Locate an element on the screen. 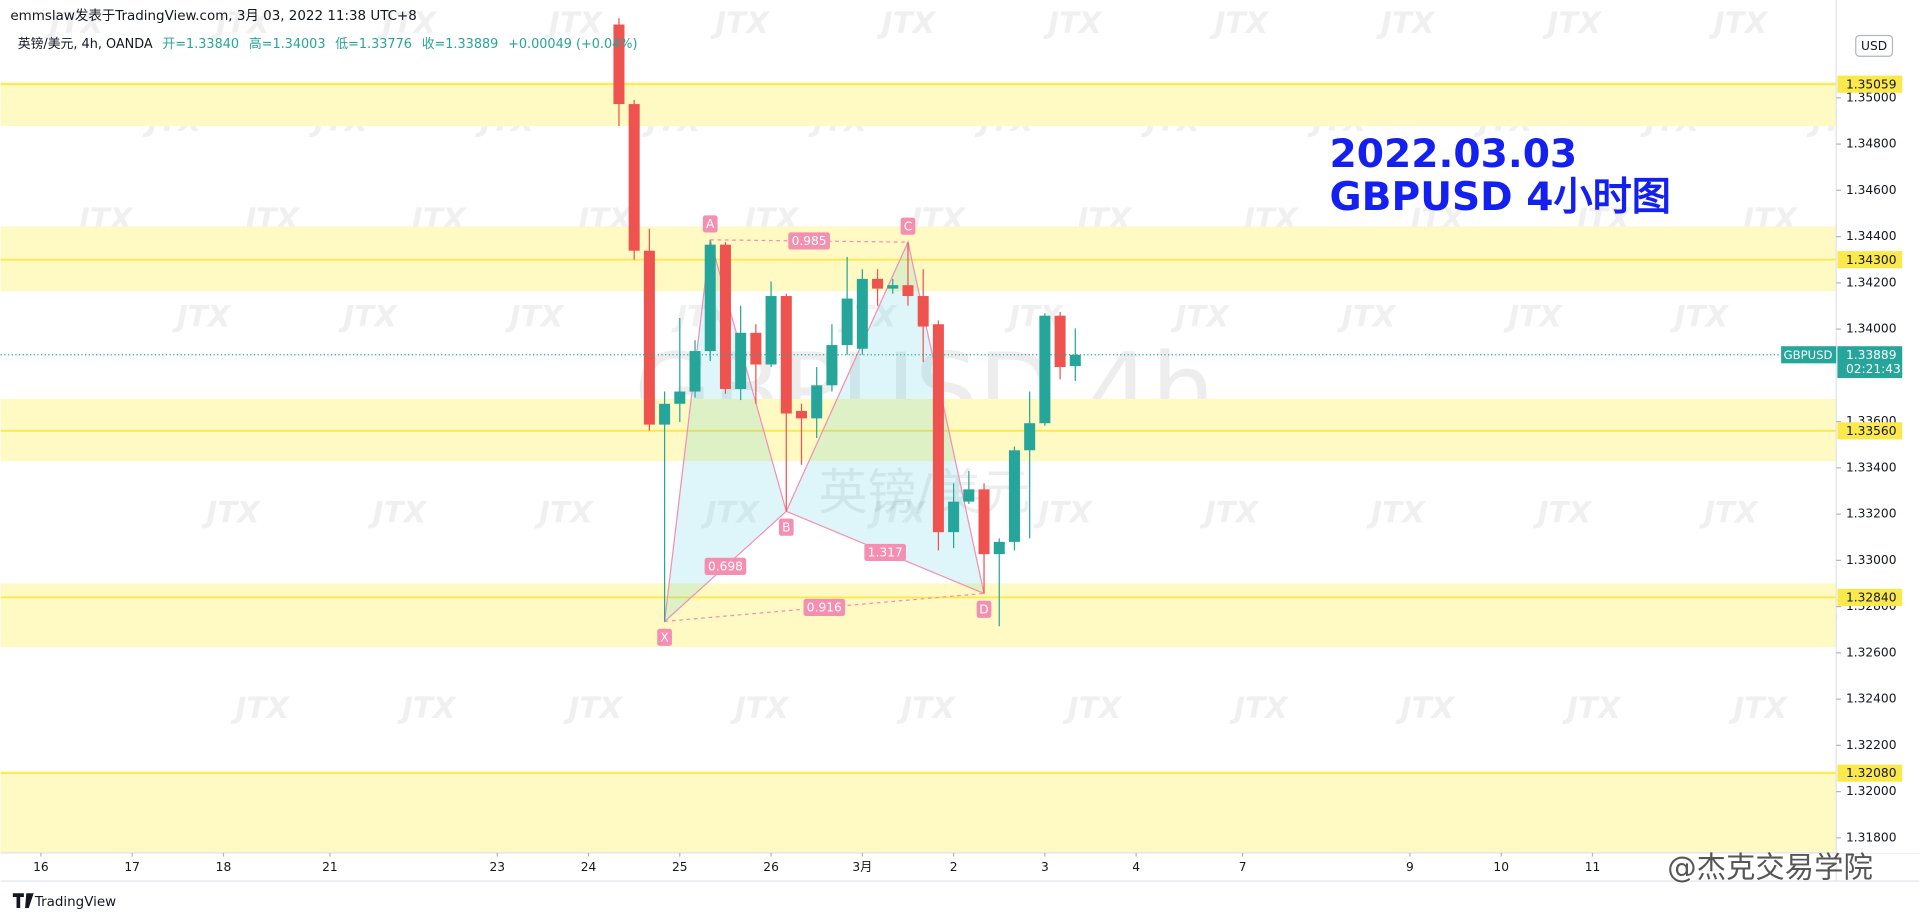  pattern-dash is located at coordinates (824, 607).